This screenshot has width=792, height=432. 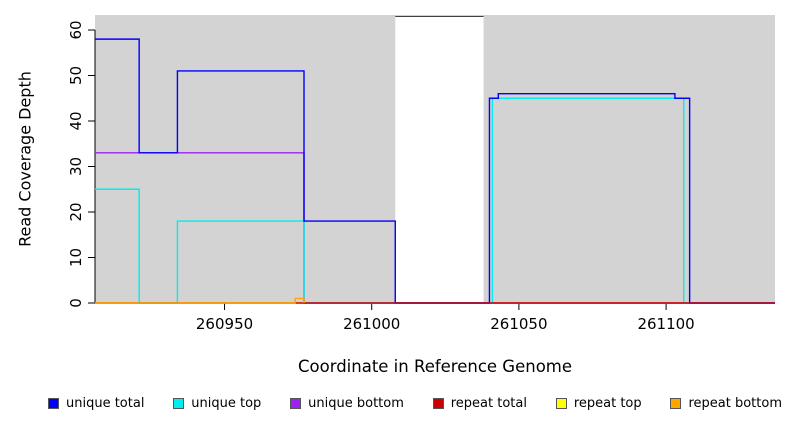 I want to click on legend-swatch-icon-repeat-top, so click(x=561, y=403).